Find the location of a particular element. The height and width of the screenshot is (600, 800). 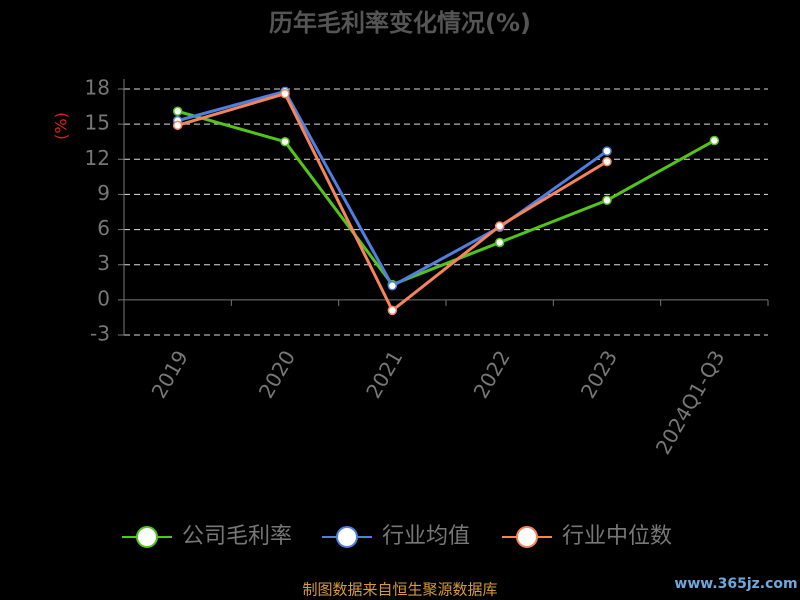

source-note: 制图数据来自恒生聚源数据库 is located at coordinates (399, 590).